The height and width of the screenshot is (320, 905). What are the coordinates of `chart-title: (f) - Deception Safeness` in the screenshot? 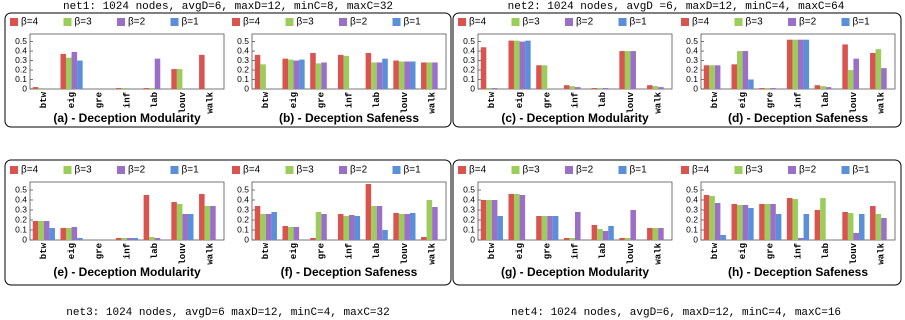 It's located at (349, 272).